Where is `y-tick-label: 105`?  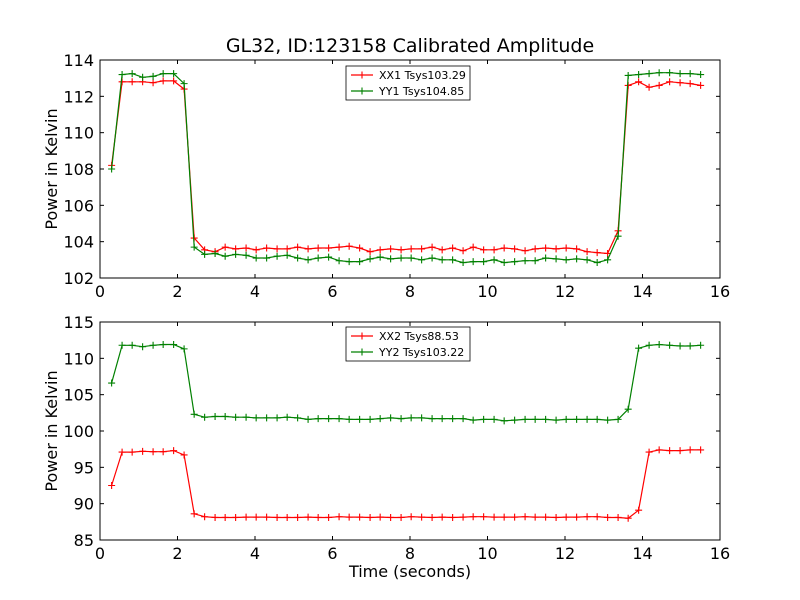 y-tick-label: 105 is located at coordinates (78, 395).